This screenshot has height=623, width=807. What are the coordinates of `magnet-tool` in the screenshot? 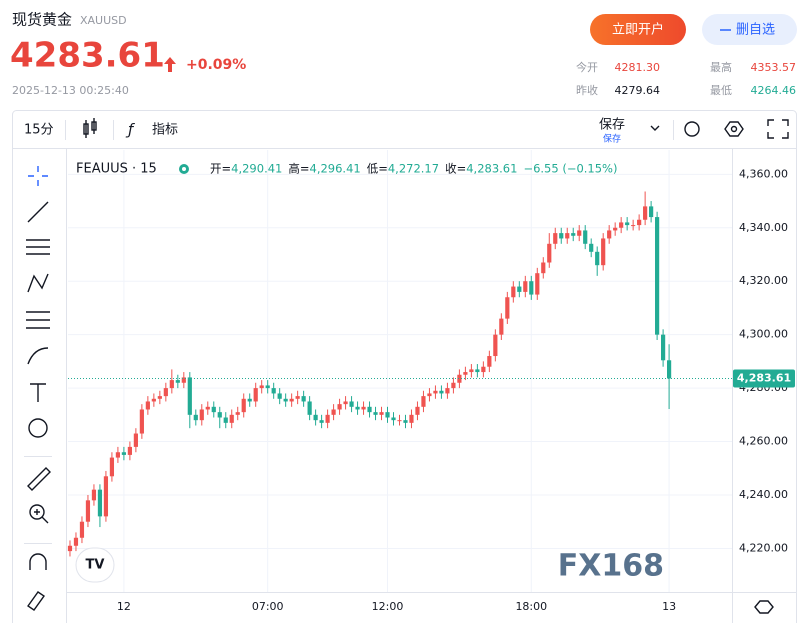 It's located at (38, 561).